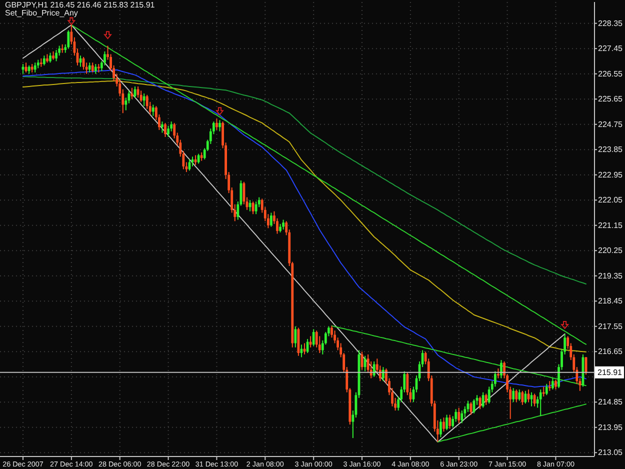 Image resolution: width=625 pixels, height=469 pixels. What do you see at coordinates (611, 351) in the screenshot?
I see `y-tick-label: 216.65` at bounding box center [611, 351].